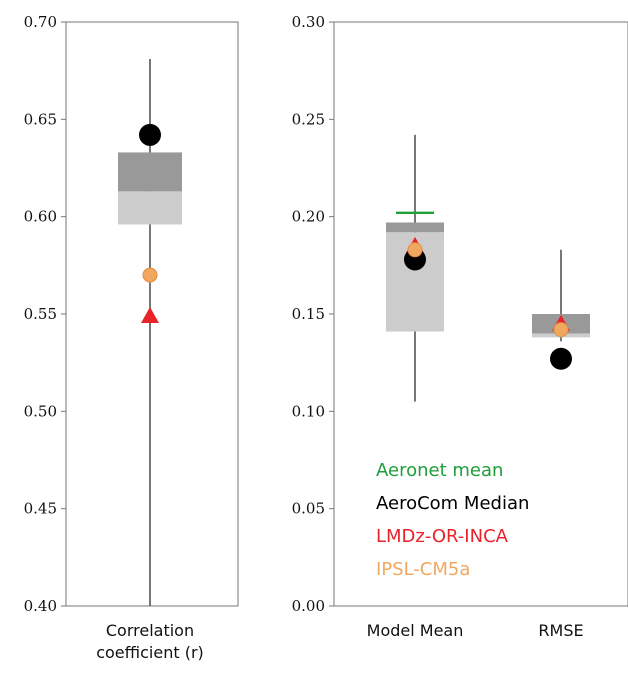 This screenshot has width=628, height=674. I want to click on y-tick-label: 0.20, so click(308, 217).